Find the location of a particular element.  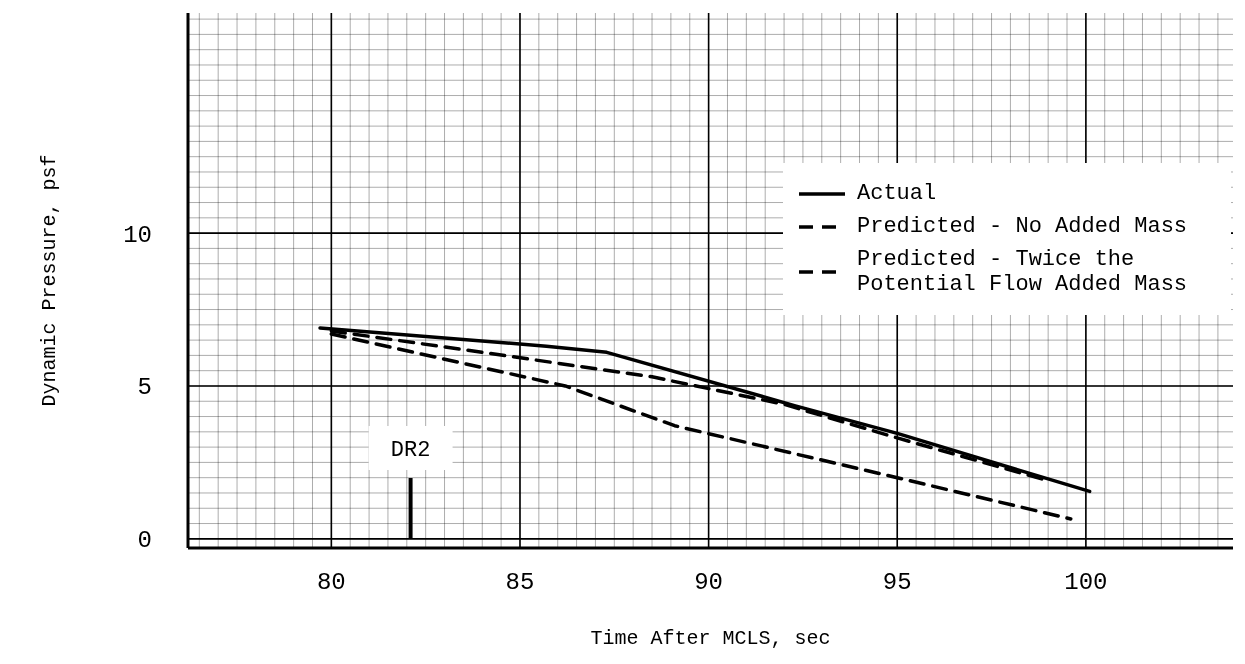

x-axis-title: Time After MCLS, sec is located at coordinates (710, 638).